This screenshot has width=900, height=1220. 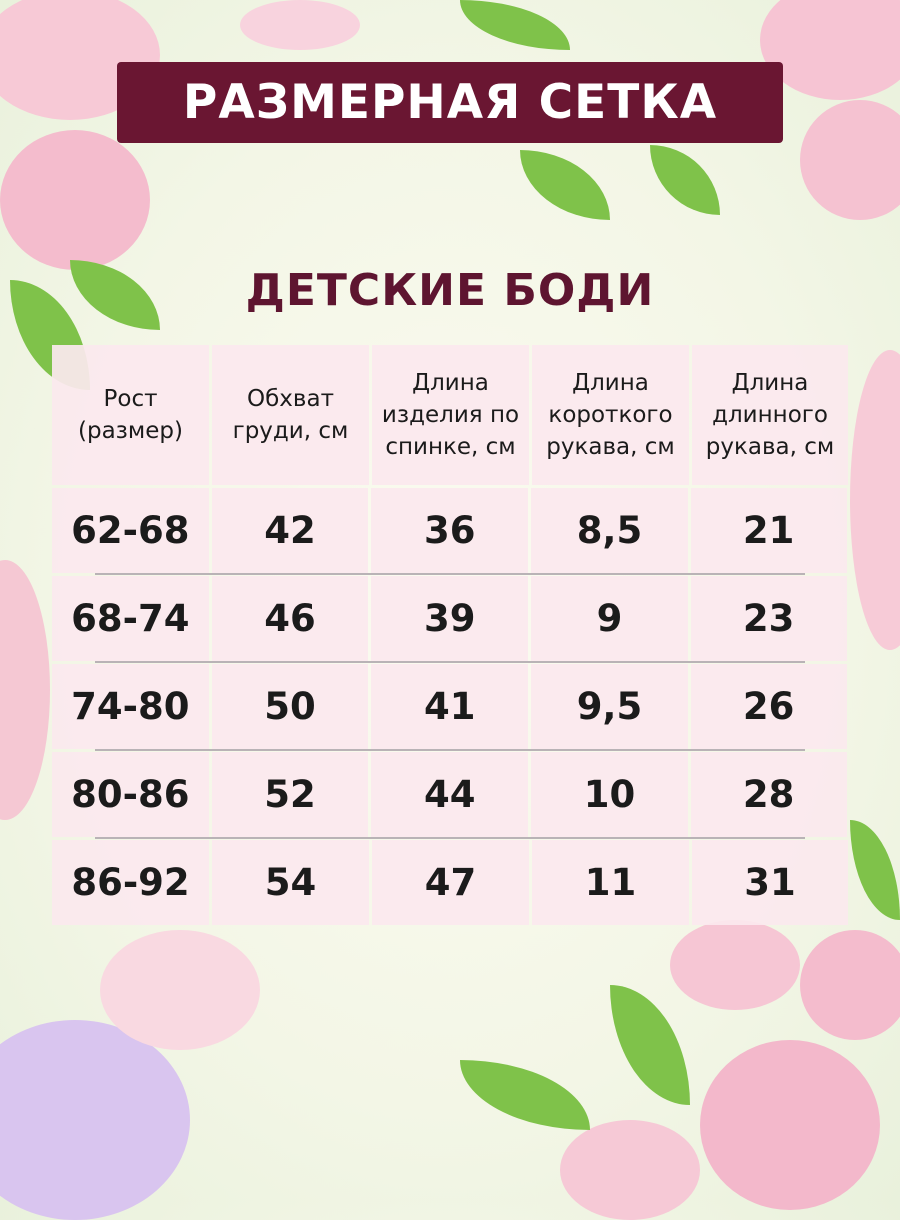 What do you see at coordinates (610, 882) in the screenshot?
I see `cell-short-sleeve: 11` at bounding box center [610, 882].